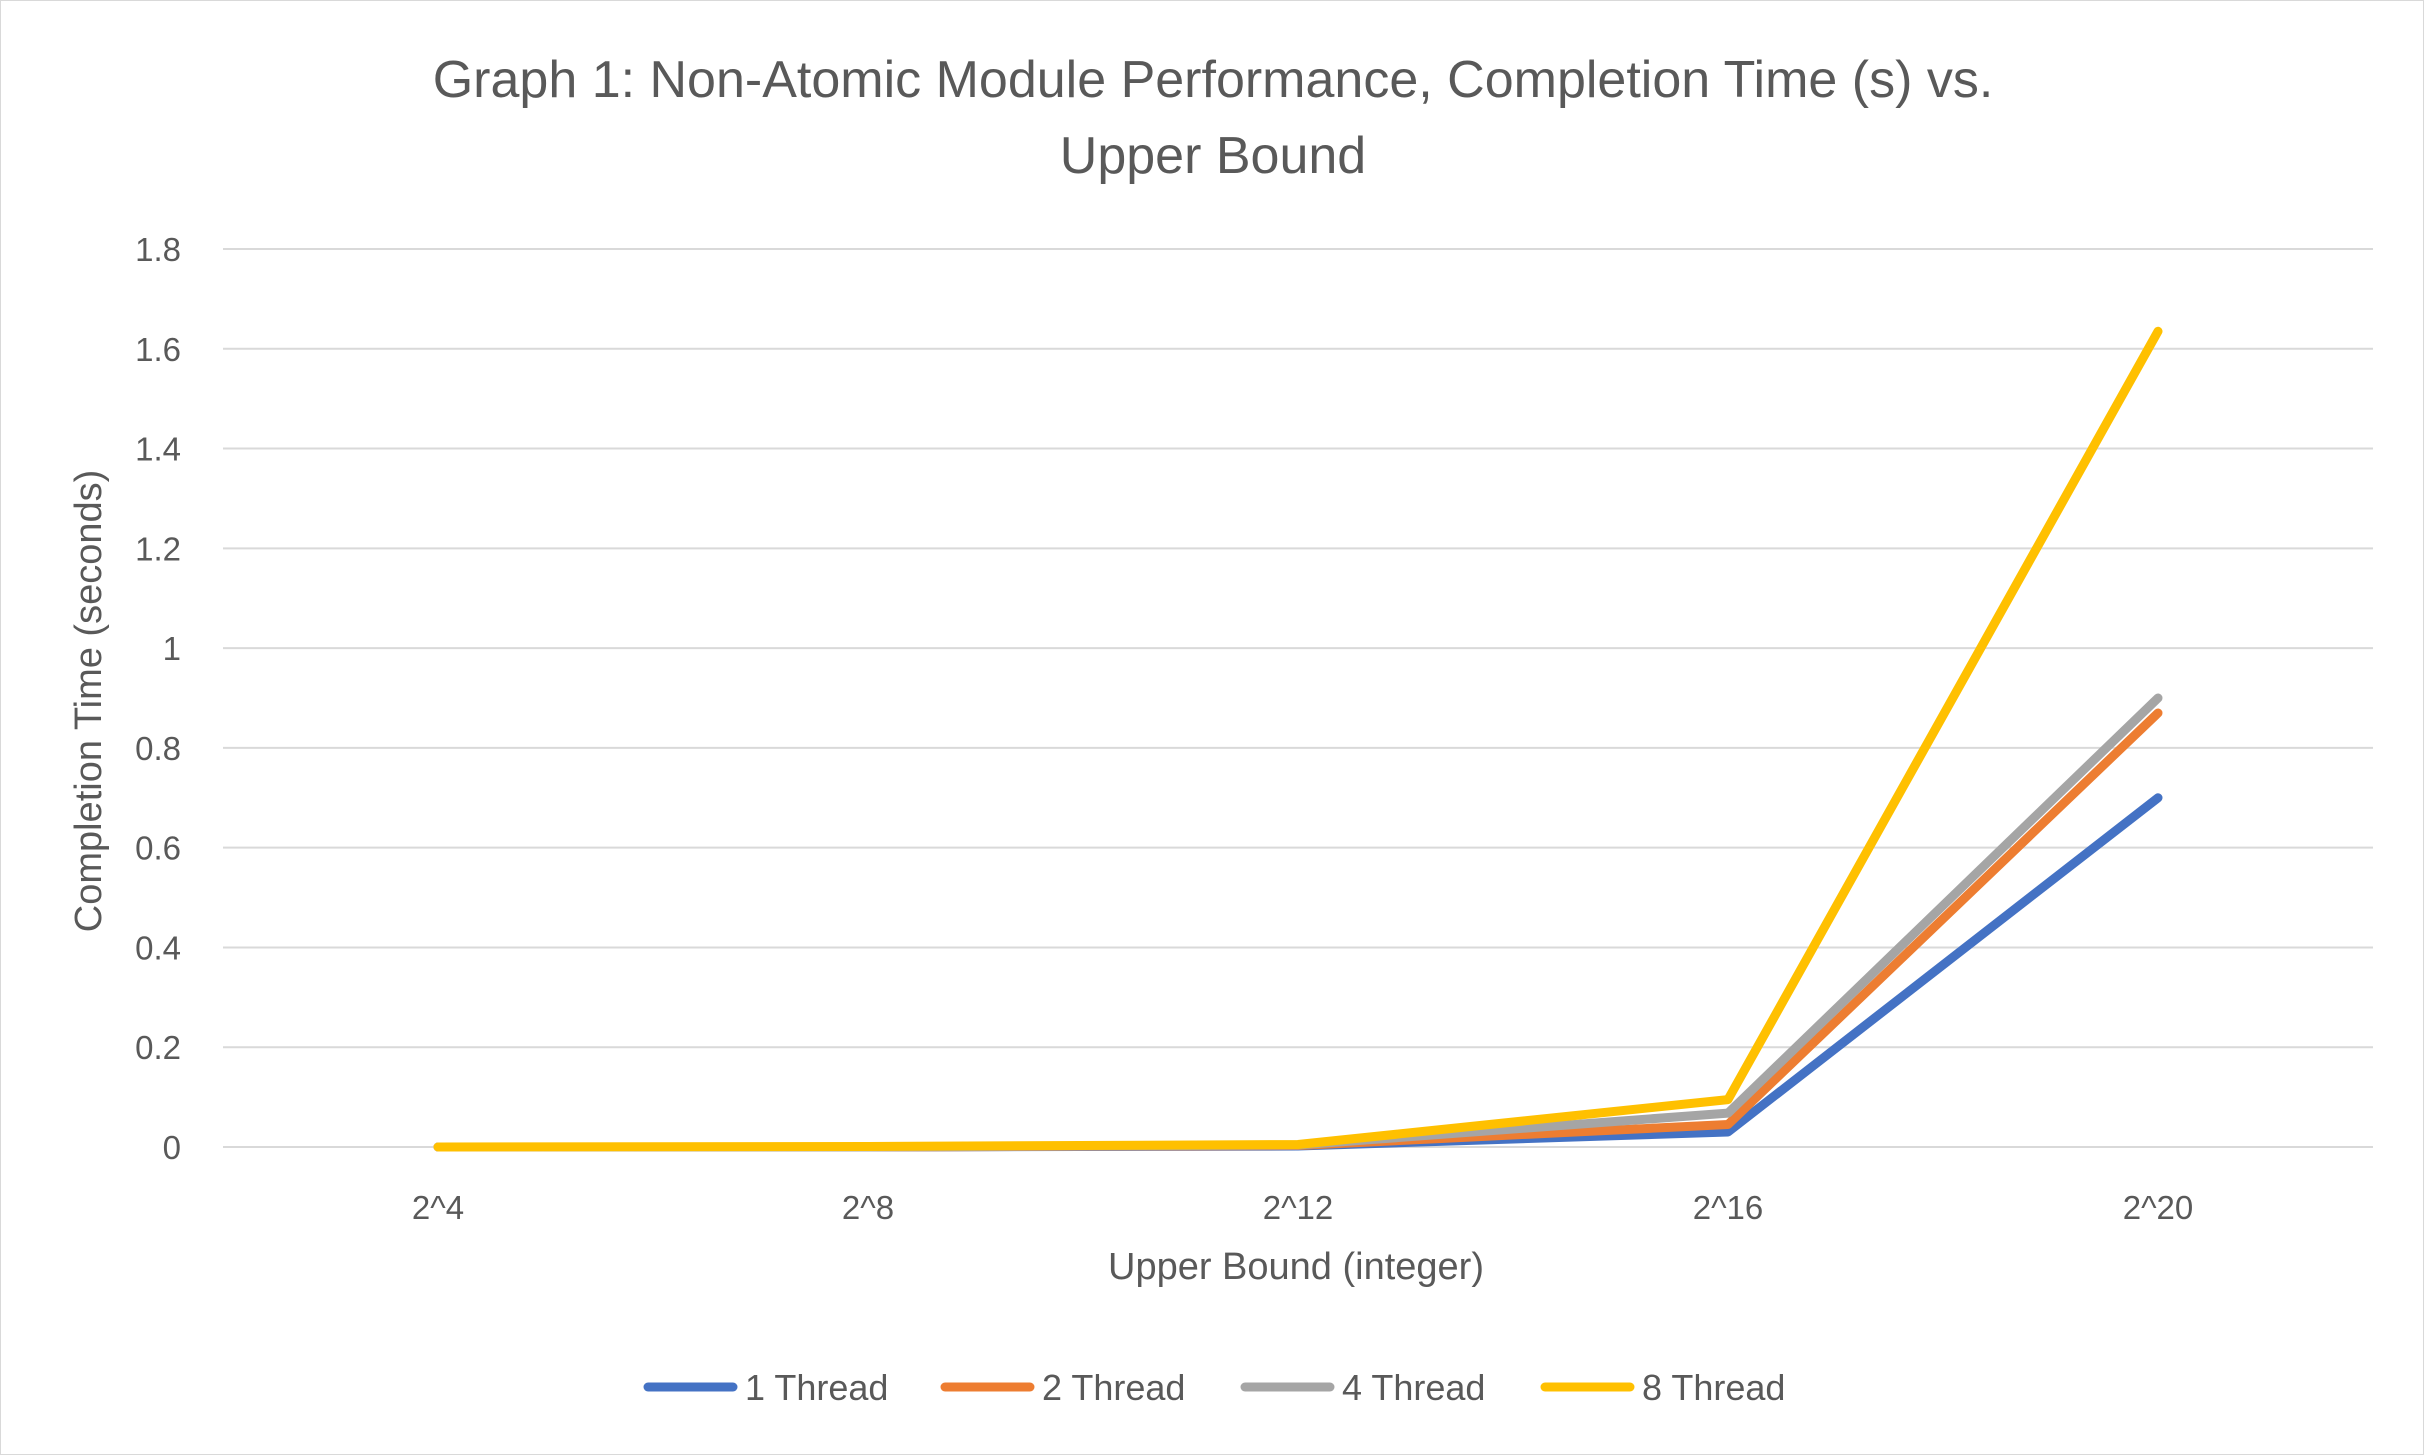 The width and height of the screenshot is (2424, 1456). Describe the element at coordinates (1298, 1207) in the screenshot. I see `x-tick-label: 2^12` at that location.